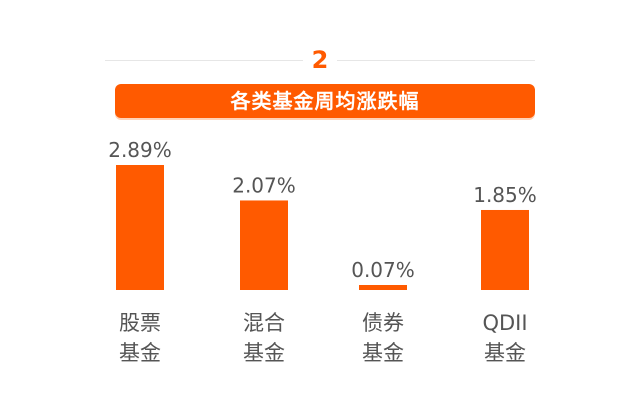 The width and height of the screenshot is (640, 402). I want to click on divider-left, so click(204, 60).